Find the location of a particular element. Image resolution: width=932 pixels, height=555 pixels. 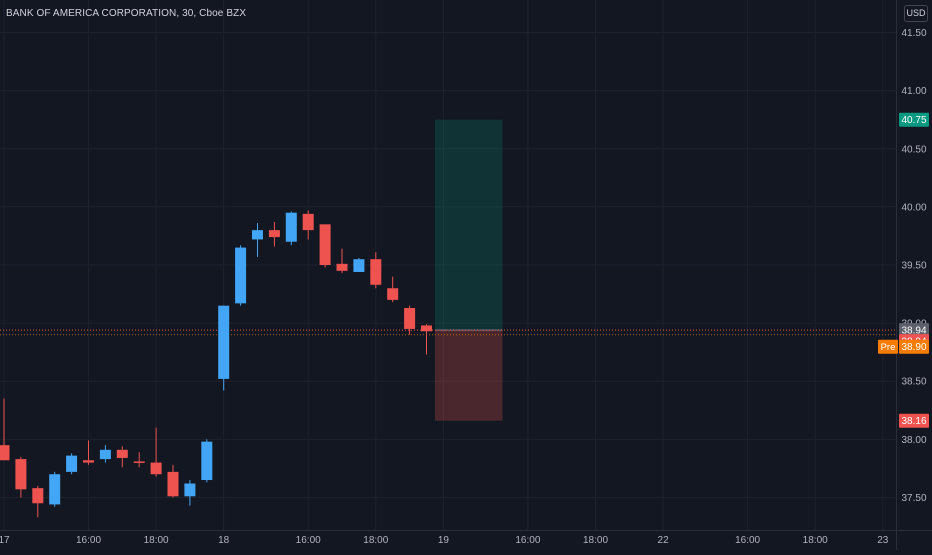

price-label-text: 38.94 is located at coordinates (913, 331).